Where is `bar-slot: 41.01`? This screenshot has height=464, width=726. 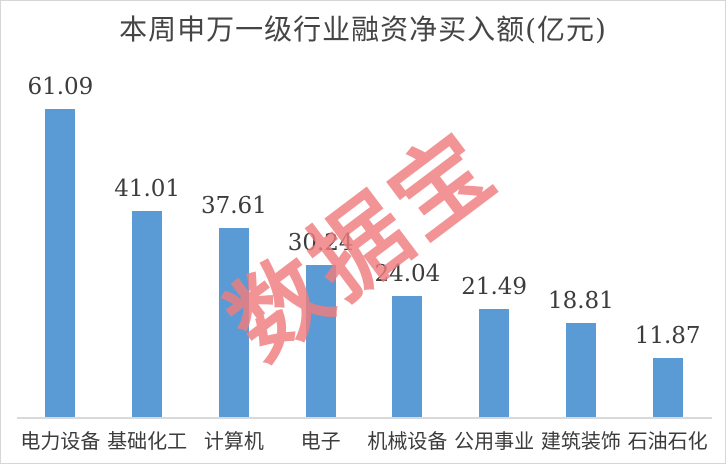 bar-slot: 41.01 is located at coordinates (147, 239).